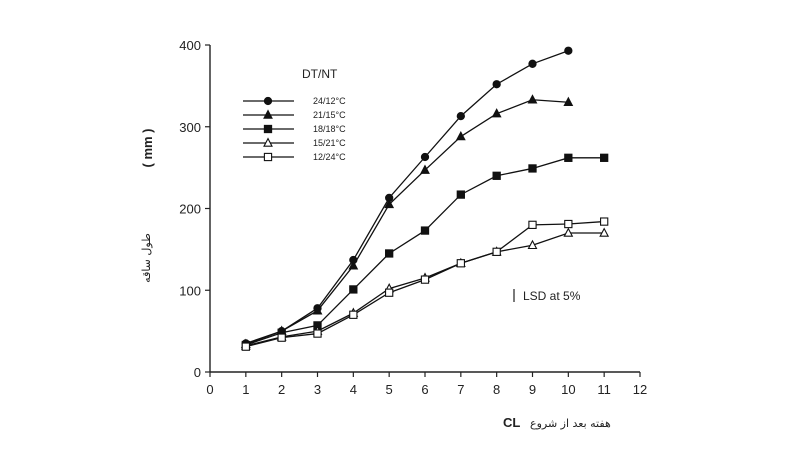 This screenshot has width=800, height=450. I want to click on series, so click(425, 284).